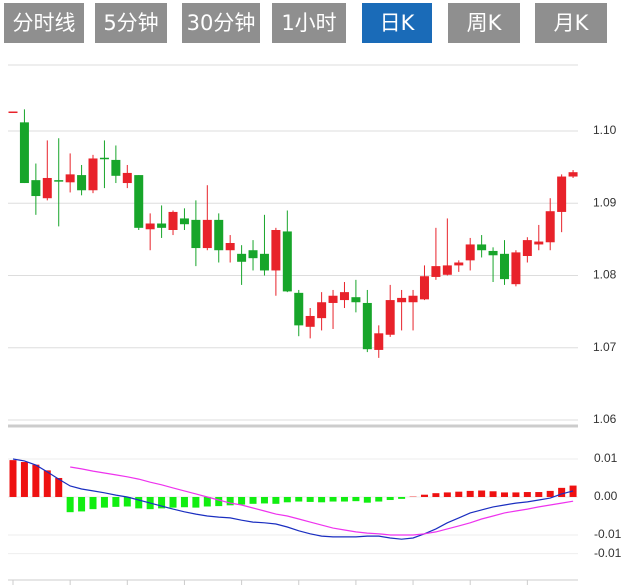  What do you see at coordinates (605, 275) in the screenshot?
I see `y-tick-label: 1.08` at bounding box center [605, 275].